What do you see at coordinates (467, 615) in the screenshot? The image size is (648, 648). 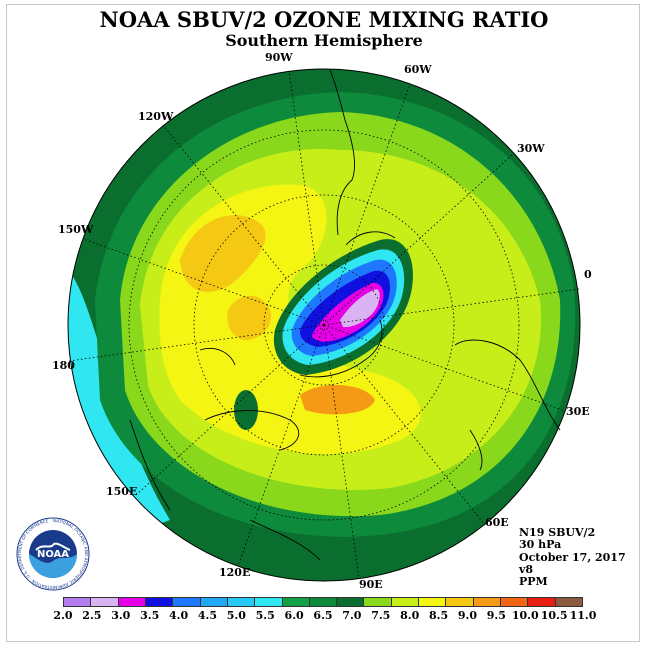 I see `color-scale-label: 9.0` at bounding box center [467, 615].